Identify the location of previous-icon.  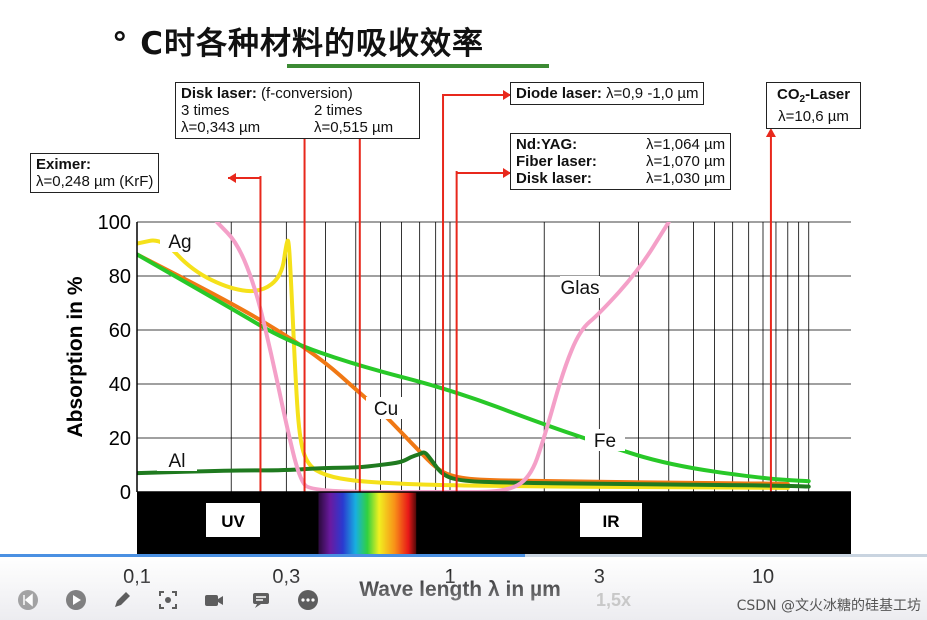
(28, 600).